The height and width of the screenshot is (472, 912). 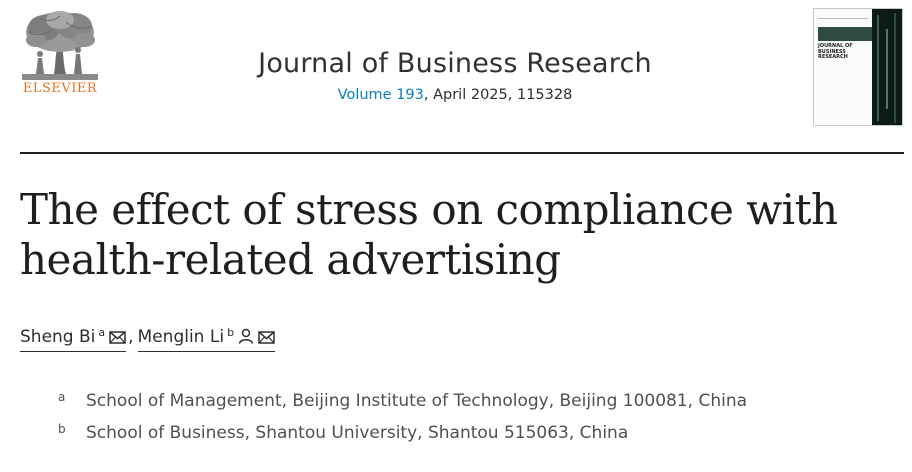 I want to click on affiliation-label: b, so click(x=62, y=429).